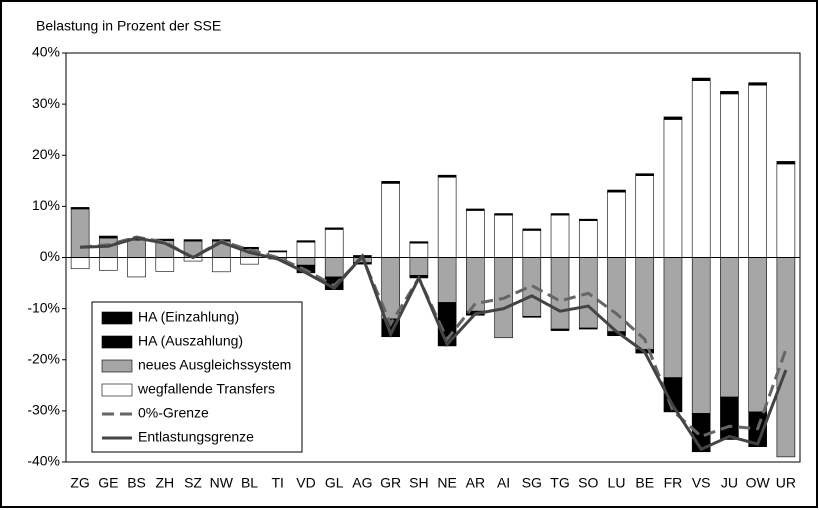 Image resolution: width=820 pixels, height=510 pixels. I want to click on x-tick-label: SO, so click(588, 483).